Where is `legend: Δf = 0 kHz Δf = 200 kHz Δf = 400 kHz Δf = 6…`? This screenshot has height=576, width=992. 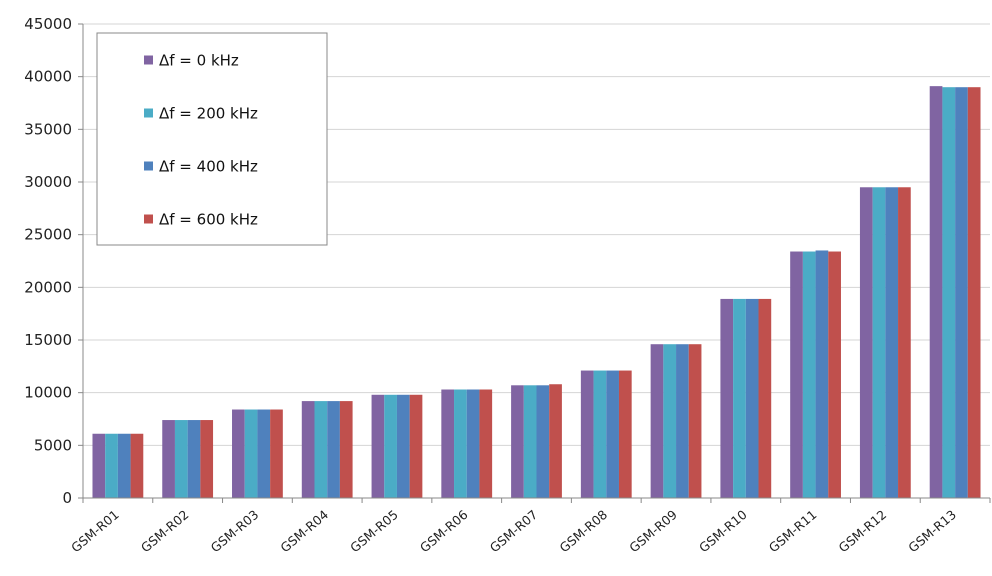
legend: Δf = 0 kHz Δf = 200 kHz Δf = 400 kHz Δf = 6… is located at coordinates (212, 139).